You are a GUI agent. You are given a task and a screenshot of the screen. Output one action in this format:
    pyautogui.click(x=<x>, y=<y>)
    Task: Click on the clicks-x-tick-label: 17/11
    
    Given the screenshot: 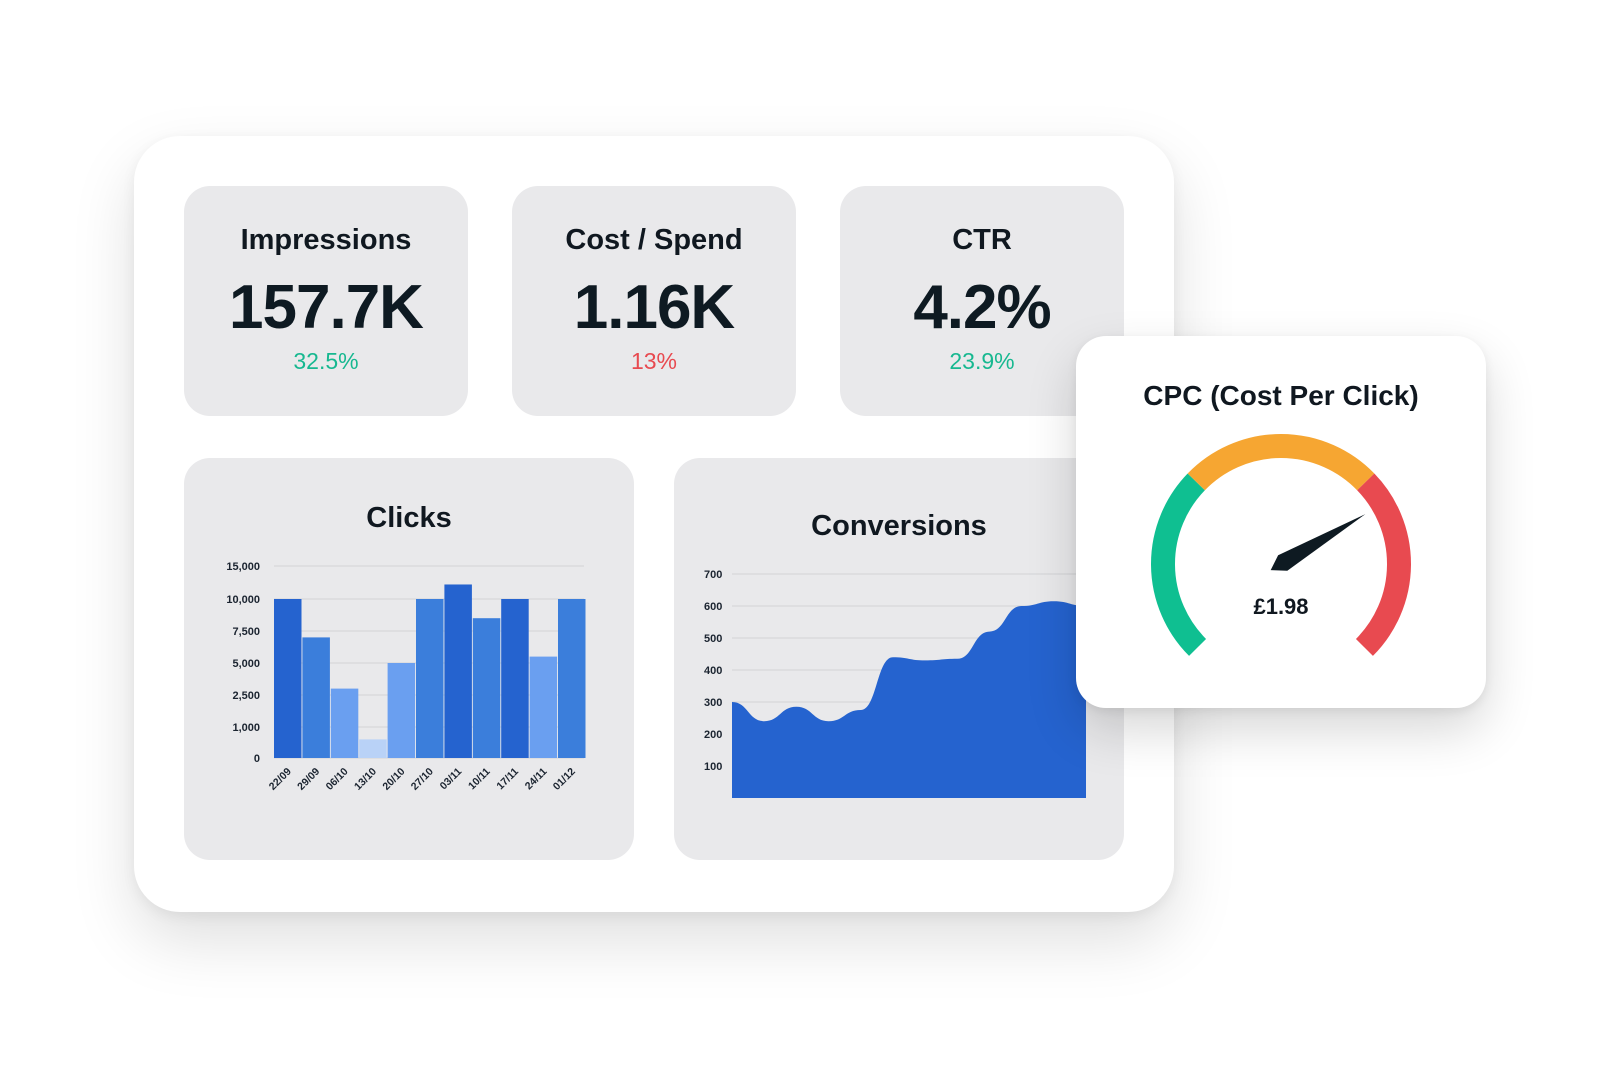 What is the action you would take?
    pyautogui.click(x=507, y=779)
    